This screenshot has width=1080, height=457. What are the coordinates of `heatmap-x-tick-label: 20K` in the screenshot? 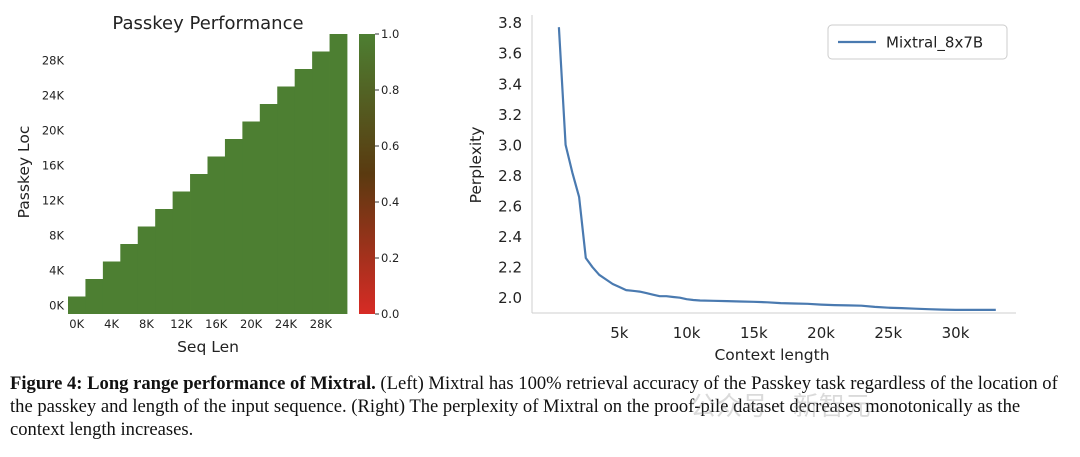 It's located at (251, 324).